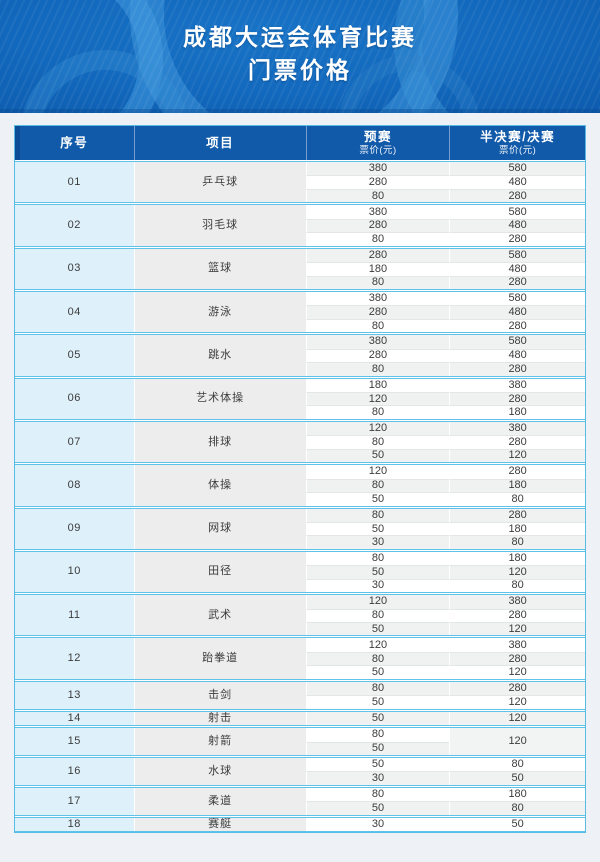 The width and height of the screenshot is (600, 862). I want to click on table-row-group: 15 射箭 80 120 50, so click(300, 741).